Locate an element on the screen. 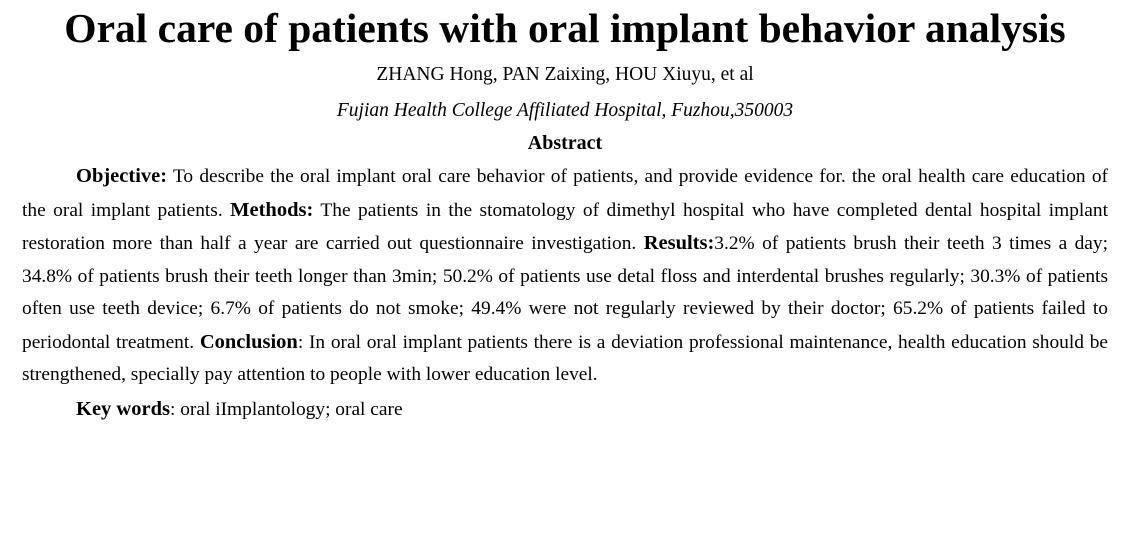 The image size is (1126, 550). abstract-heading: Abstract is located at coordinates (565, 143).